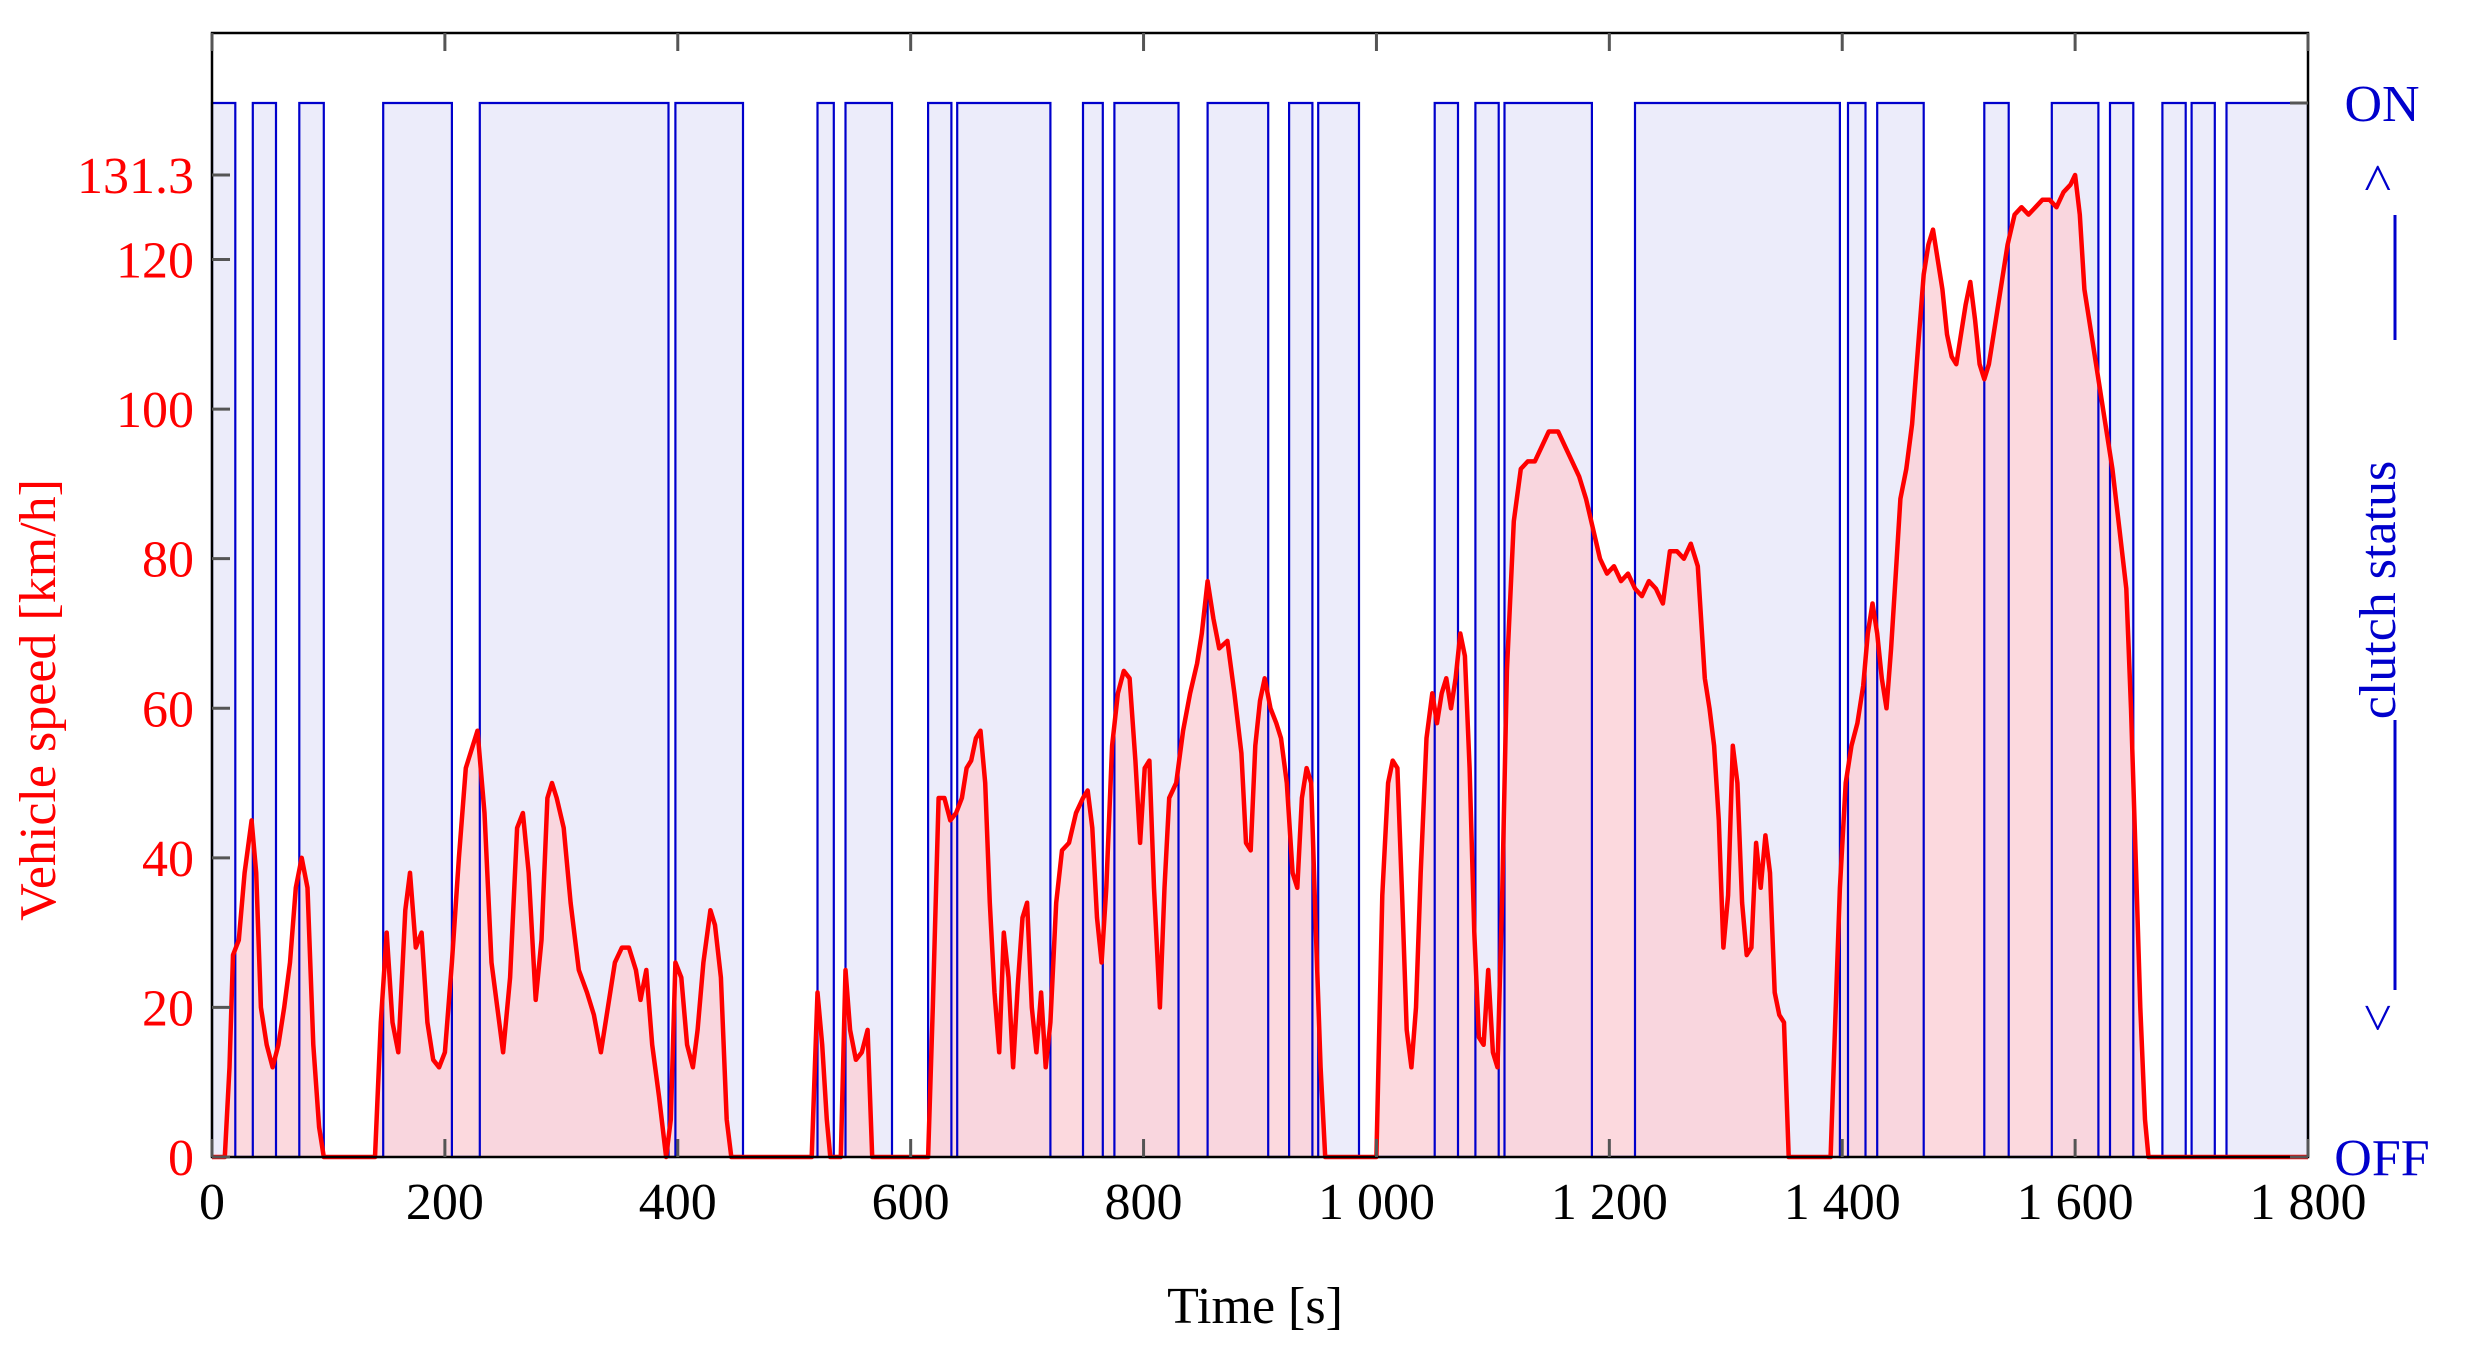  Describe the element at coordinates (1255, 1306) in the screenshot. I see `x-axis-label: Time [s]` at that location.